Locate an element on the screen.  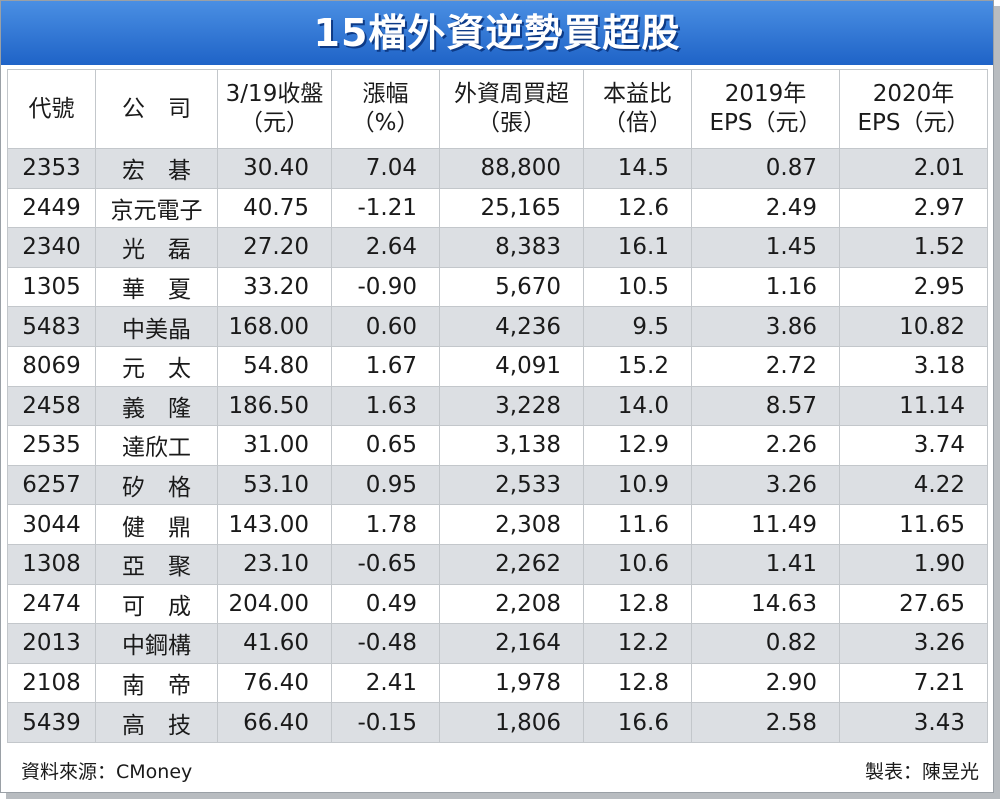
table-row: 2340 光 磊 27.20 2.64 8,383 16.1 1.45 1.52 is located at coordinates (497, 247).